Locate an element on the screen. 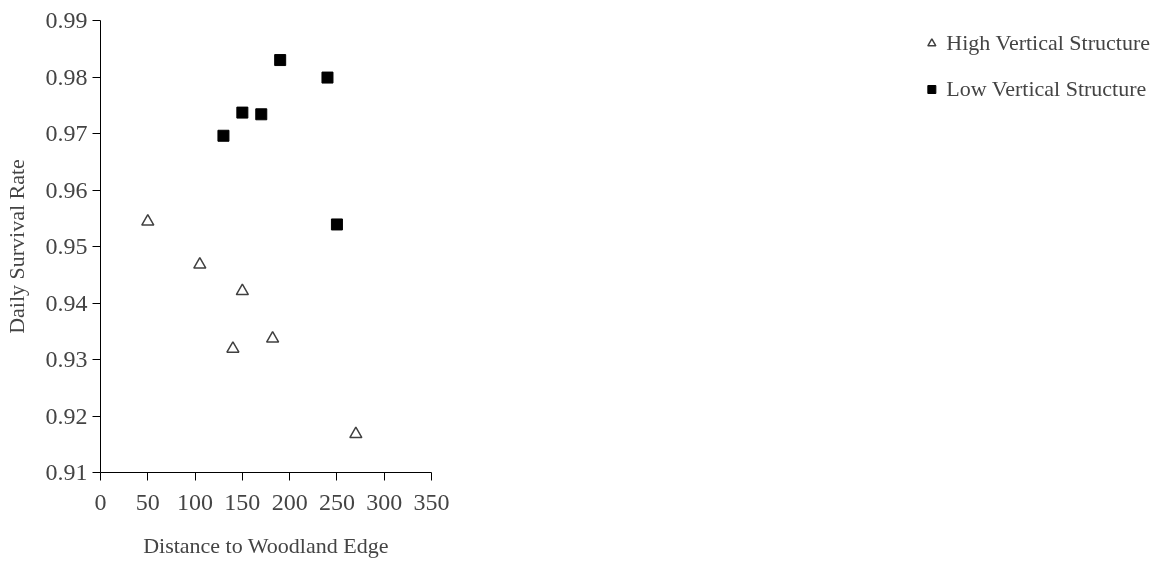 This screenshot has height=571, width=1174. x-tick-label: 0 is located at coordinates (100, 501).